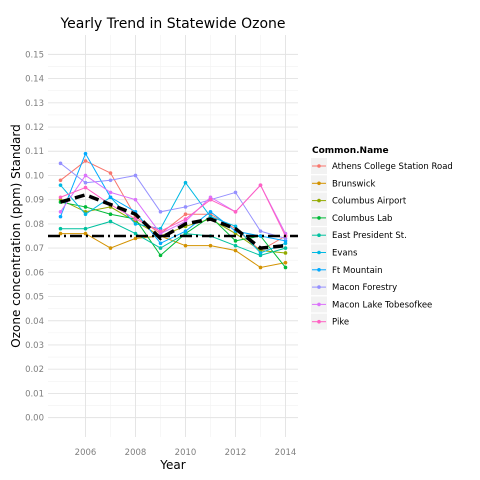 The width and height of the screenshot is (480, 480). Describe the element at coordinates (34, 152) in the screenshot. I see `y-tick-label: 0.11` at that location.